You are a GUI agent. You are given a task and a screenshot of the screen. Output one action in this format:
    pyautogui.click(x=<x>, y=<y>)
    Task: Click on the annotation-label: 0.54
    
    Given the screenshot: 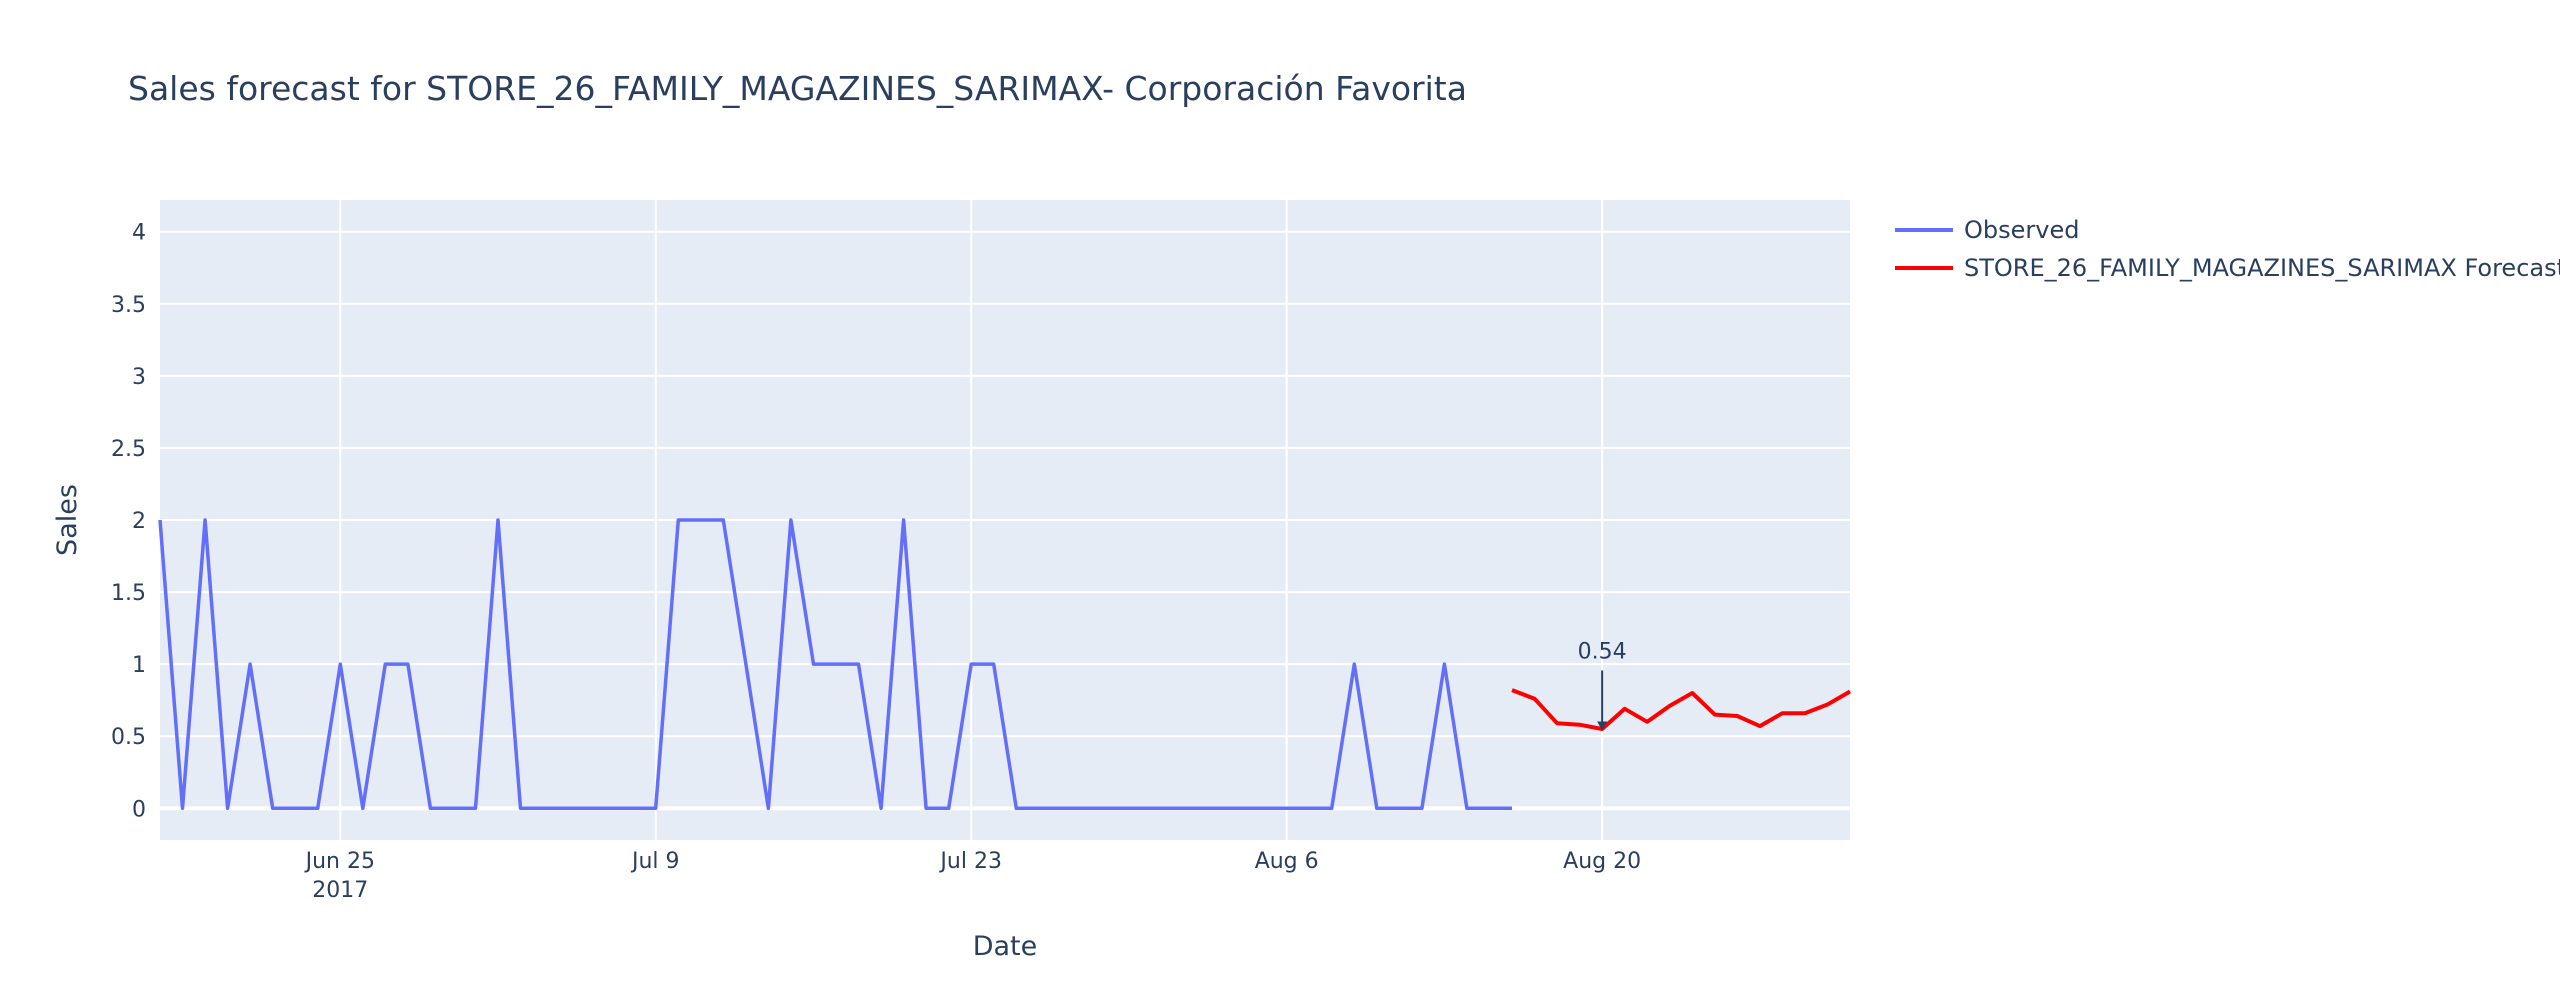 What is the action you would take?
    pyautogui.click(x=1602, y=651)
    